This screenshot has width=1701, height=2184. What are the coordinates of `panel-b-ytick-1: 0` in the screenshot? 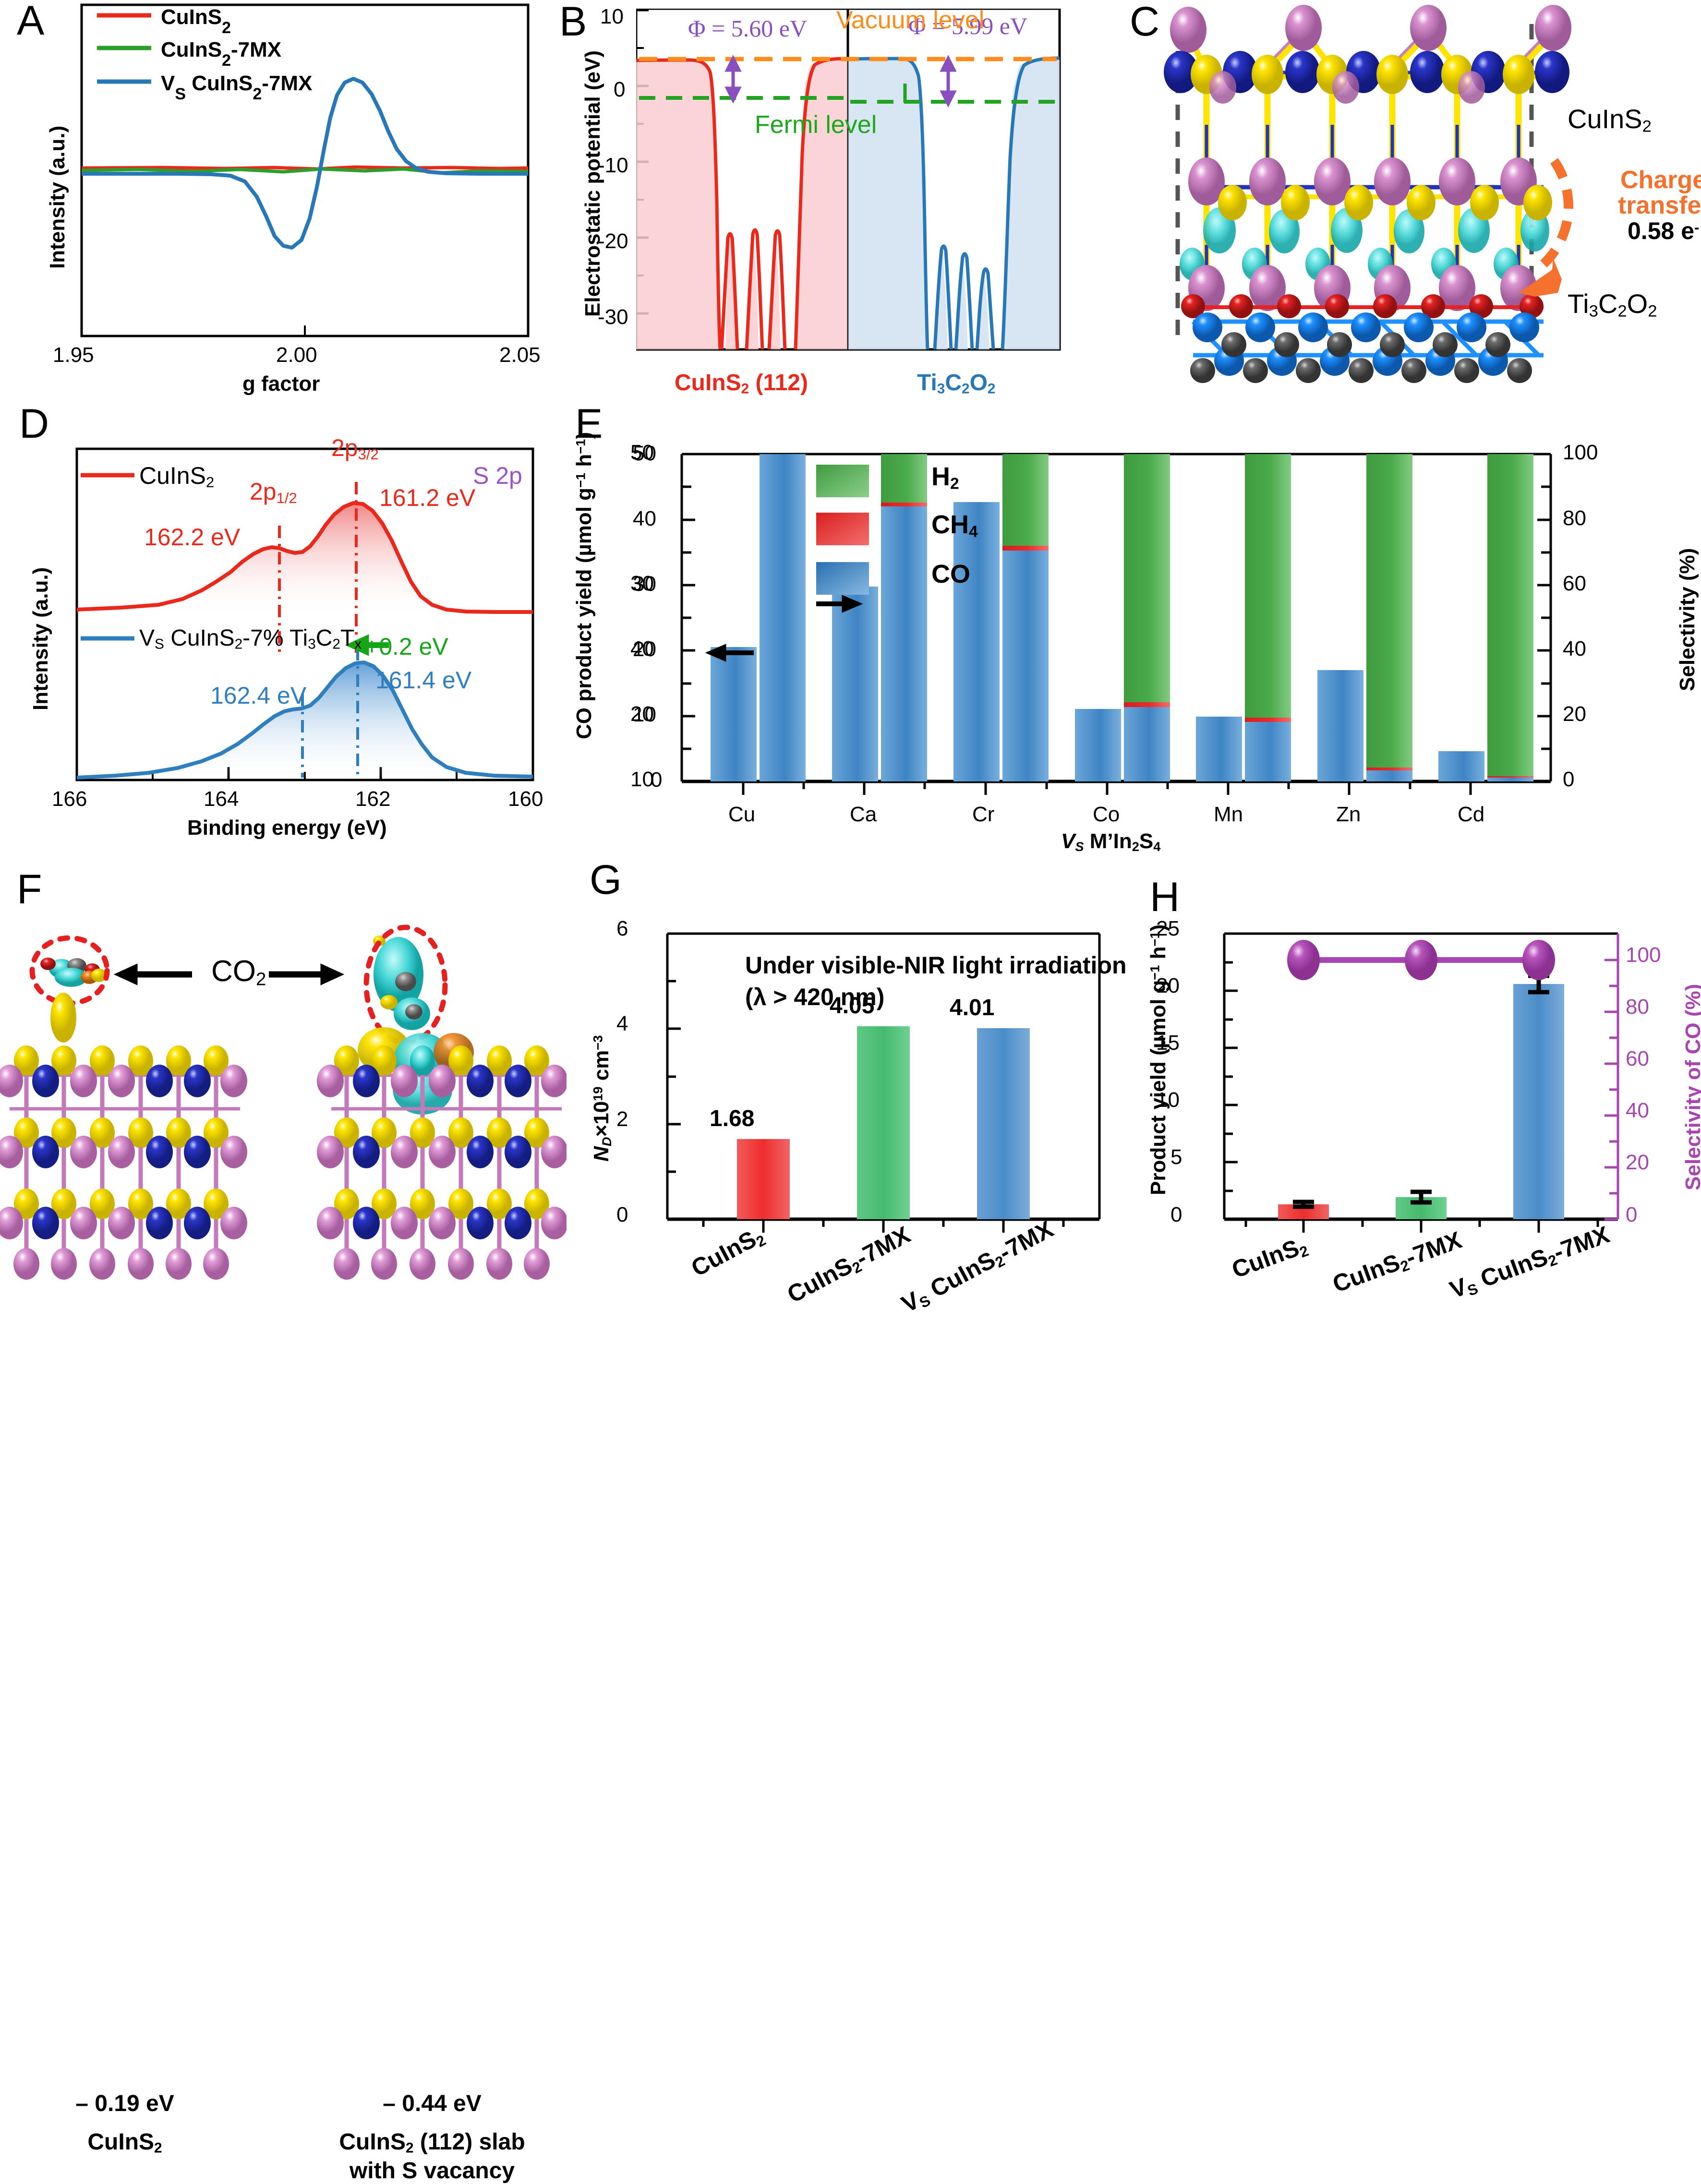 It's located at (620, 89).